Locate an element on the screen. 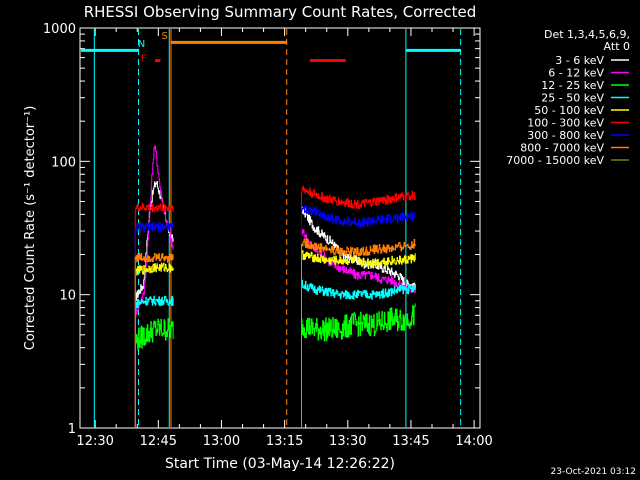 This screenshot has height=480, width=640. legend-item: 3 - 6 keV is located at coordinates (592, 60).